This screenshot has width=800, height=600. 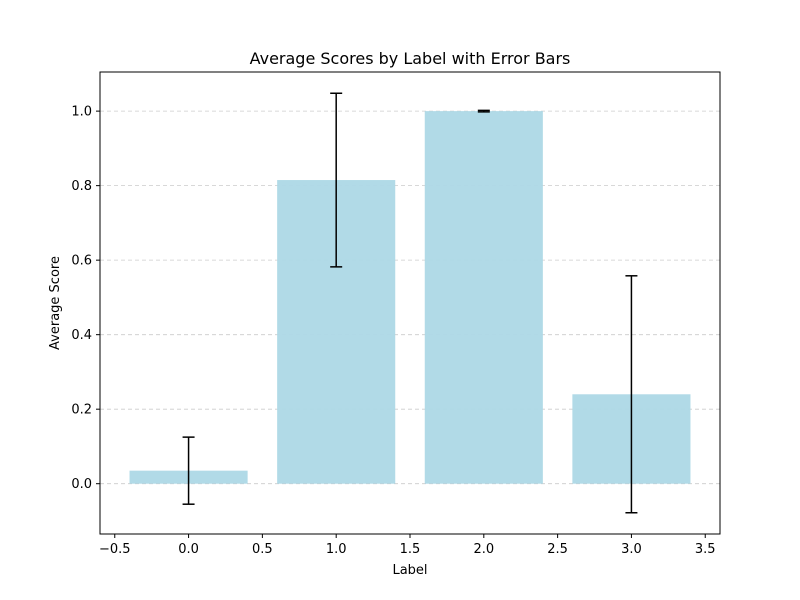 I want to click on x-axis-ticks: −0.5 0.0 0.5 1.0 1.5 2.0 2.5 3.0 3.5, so click(x=407, y=545).